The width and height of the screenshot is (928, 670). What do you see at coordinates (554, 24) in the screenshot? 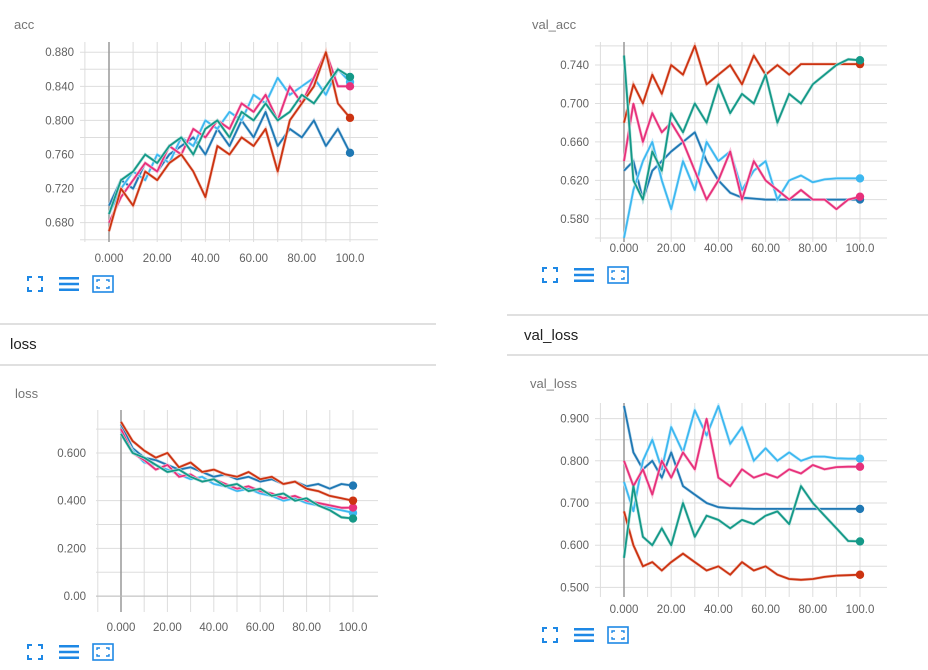
I see `chart-title-val-acc: val_acc` at bounding box center [554, 24].